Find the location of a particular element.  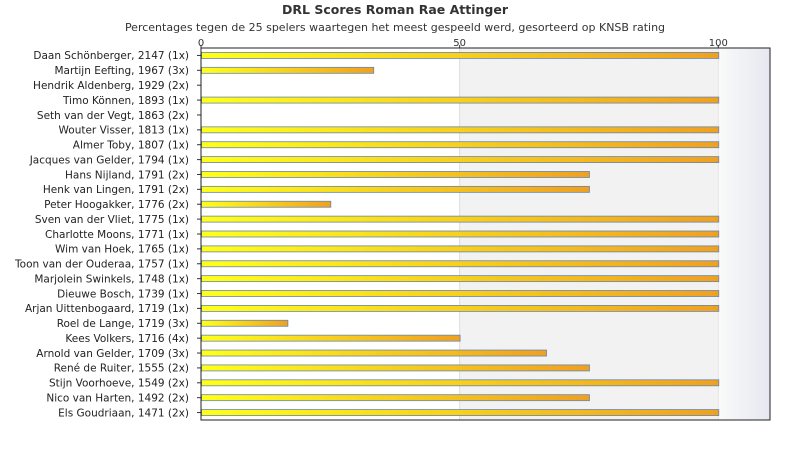

category-label: Jacques van Gelder, 1794 (1x) is located at coordinates (109, 160).